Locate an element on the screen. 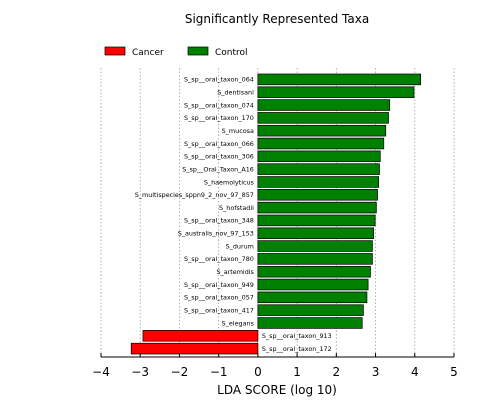 The height and width of the screenshot is (406, 504). x-tick-label: 0 is located at coordinates (258, 372).